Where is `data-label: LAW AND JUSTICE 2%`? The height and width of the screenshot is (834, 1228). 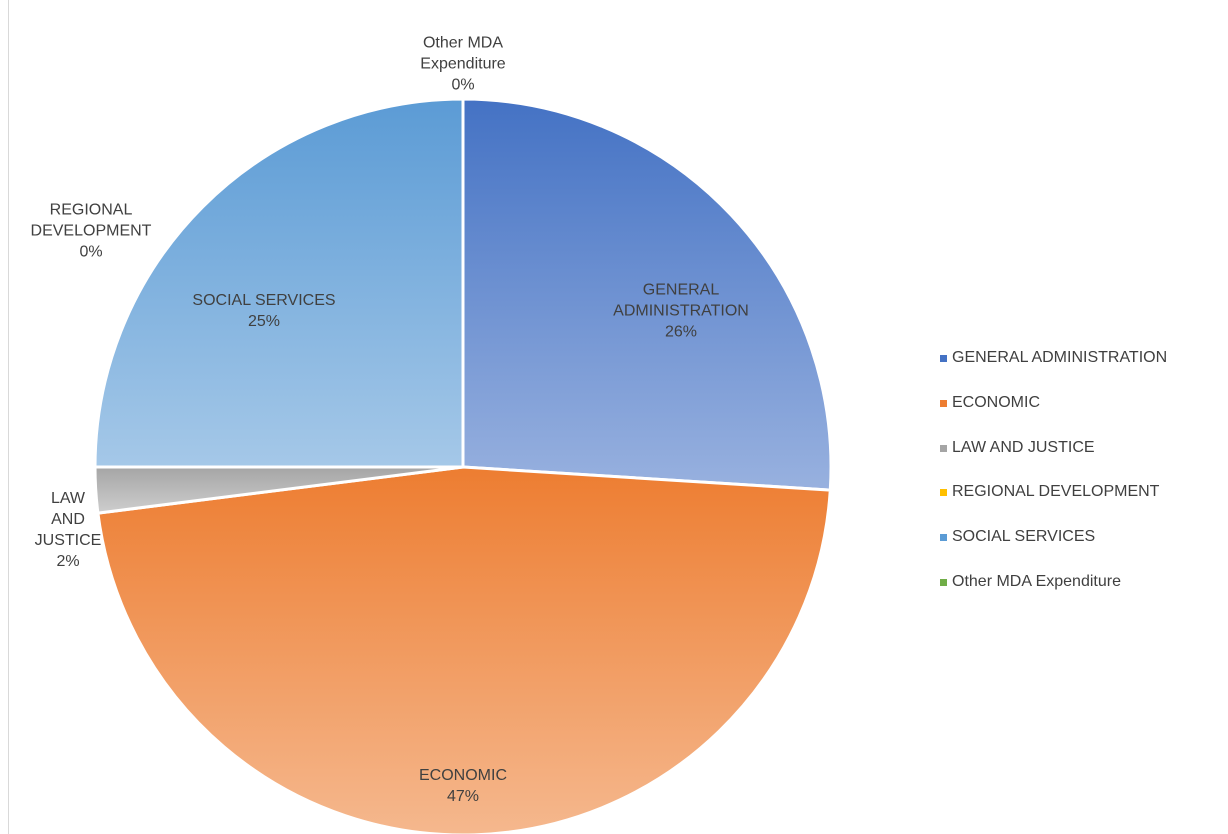 data-label: LAW AND JUSTICE 2% is located at coordinates (68, 530).